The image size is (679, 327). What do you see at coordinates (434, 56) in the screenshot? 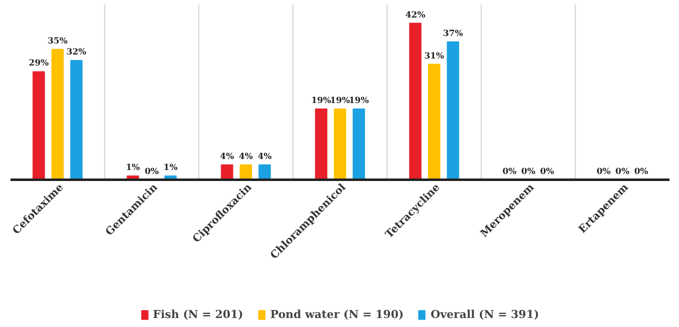
I see `data-label: 31%` at bounding box center [434, 56].